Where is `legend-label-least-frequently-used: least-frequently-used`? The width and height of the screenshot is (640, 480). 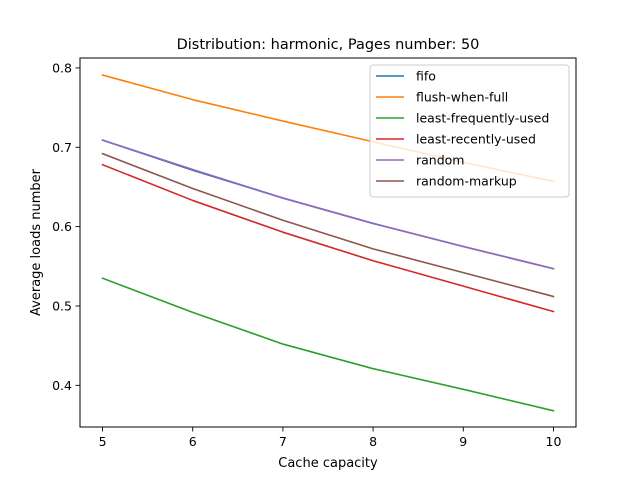
legend-label-least-frequently-used: least-frequently-used is located at coordinates (482, 118).